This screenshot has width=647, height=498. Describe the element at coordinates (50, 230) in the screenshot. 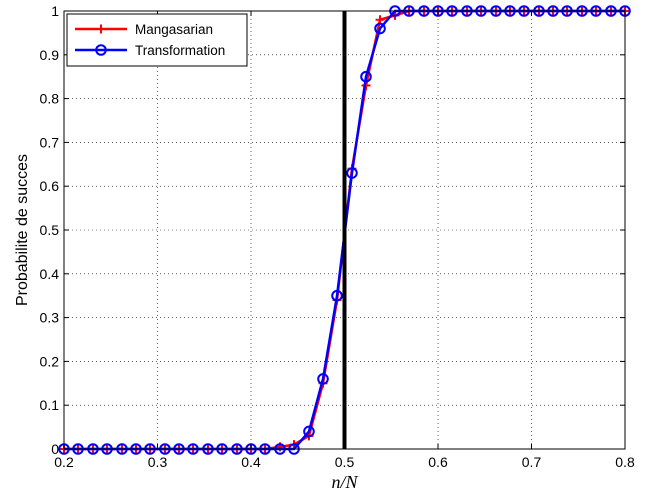

I see `y-tick-label: 0.5` at that location.